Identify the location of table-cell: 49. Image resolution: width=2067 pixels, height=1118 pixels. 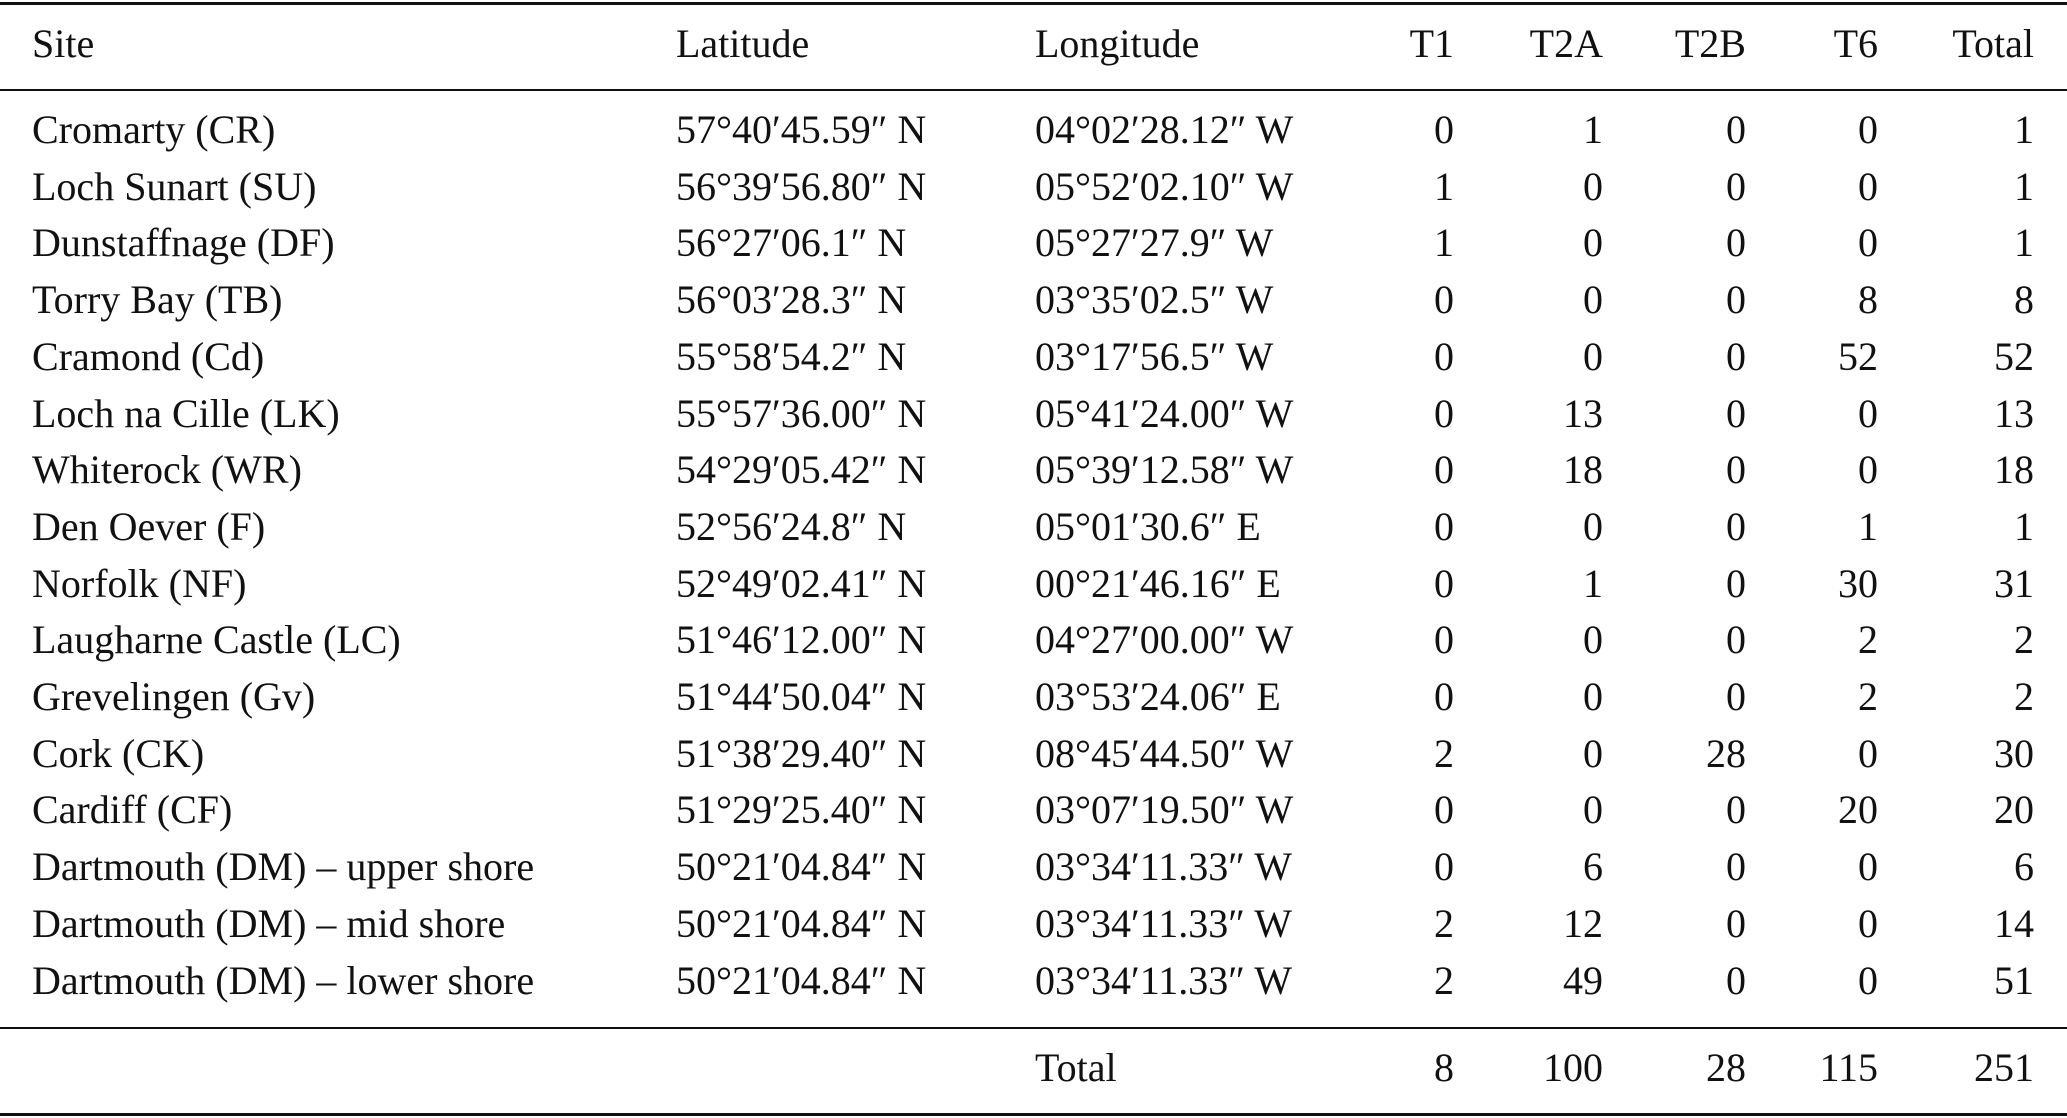
(1583, 980).